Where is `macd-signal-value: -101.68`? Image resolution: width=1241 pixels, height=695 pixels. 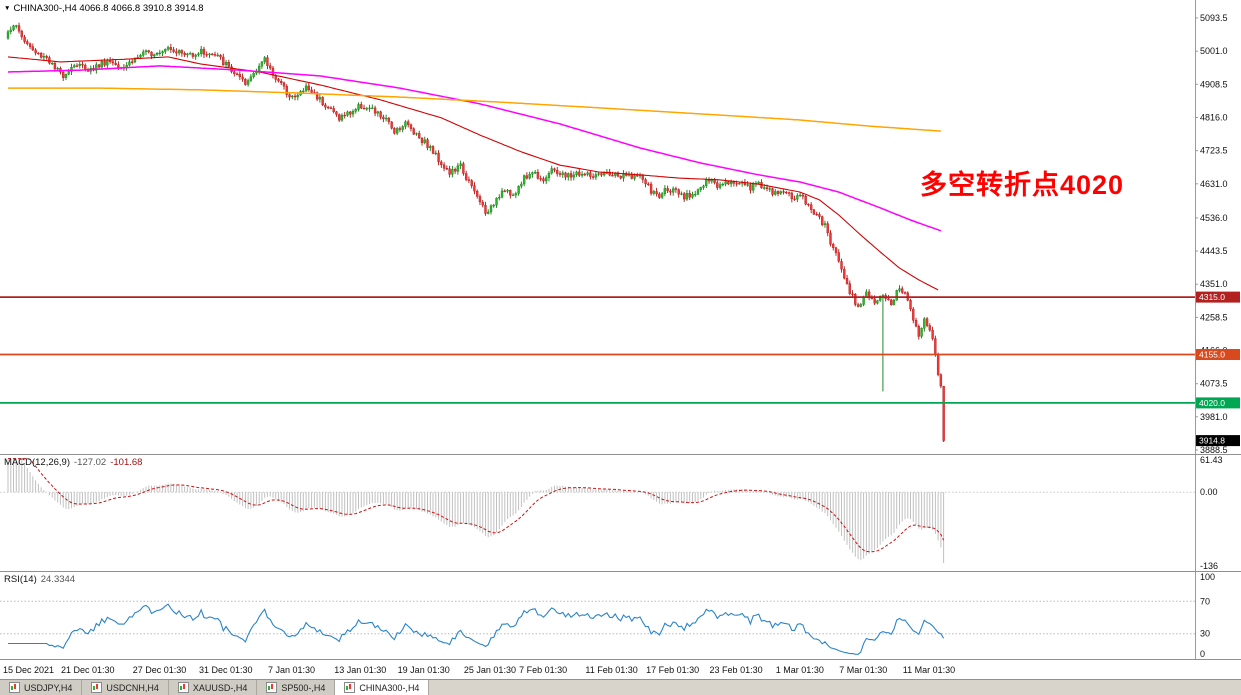
macd-signal-value: -101.68 is located at coordinates (126, 462).